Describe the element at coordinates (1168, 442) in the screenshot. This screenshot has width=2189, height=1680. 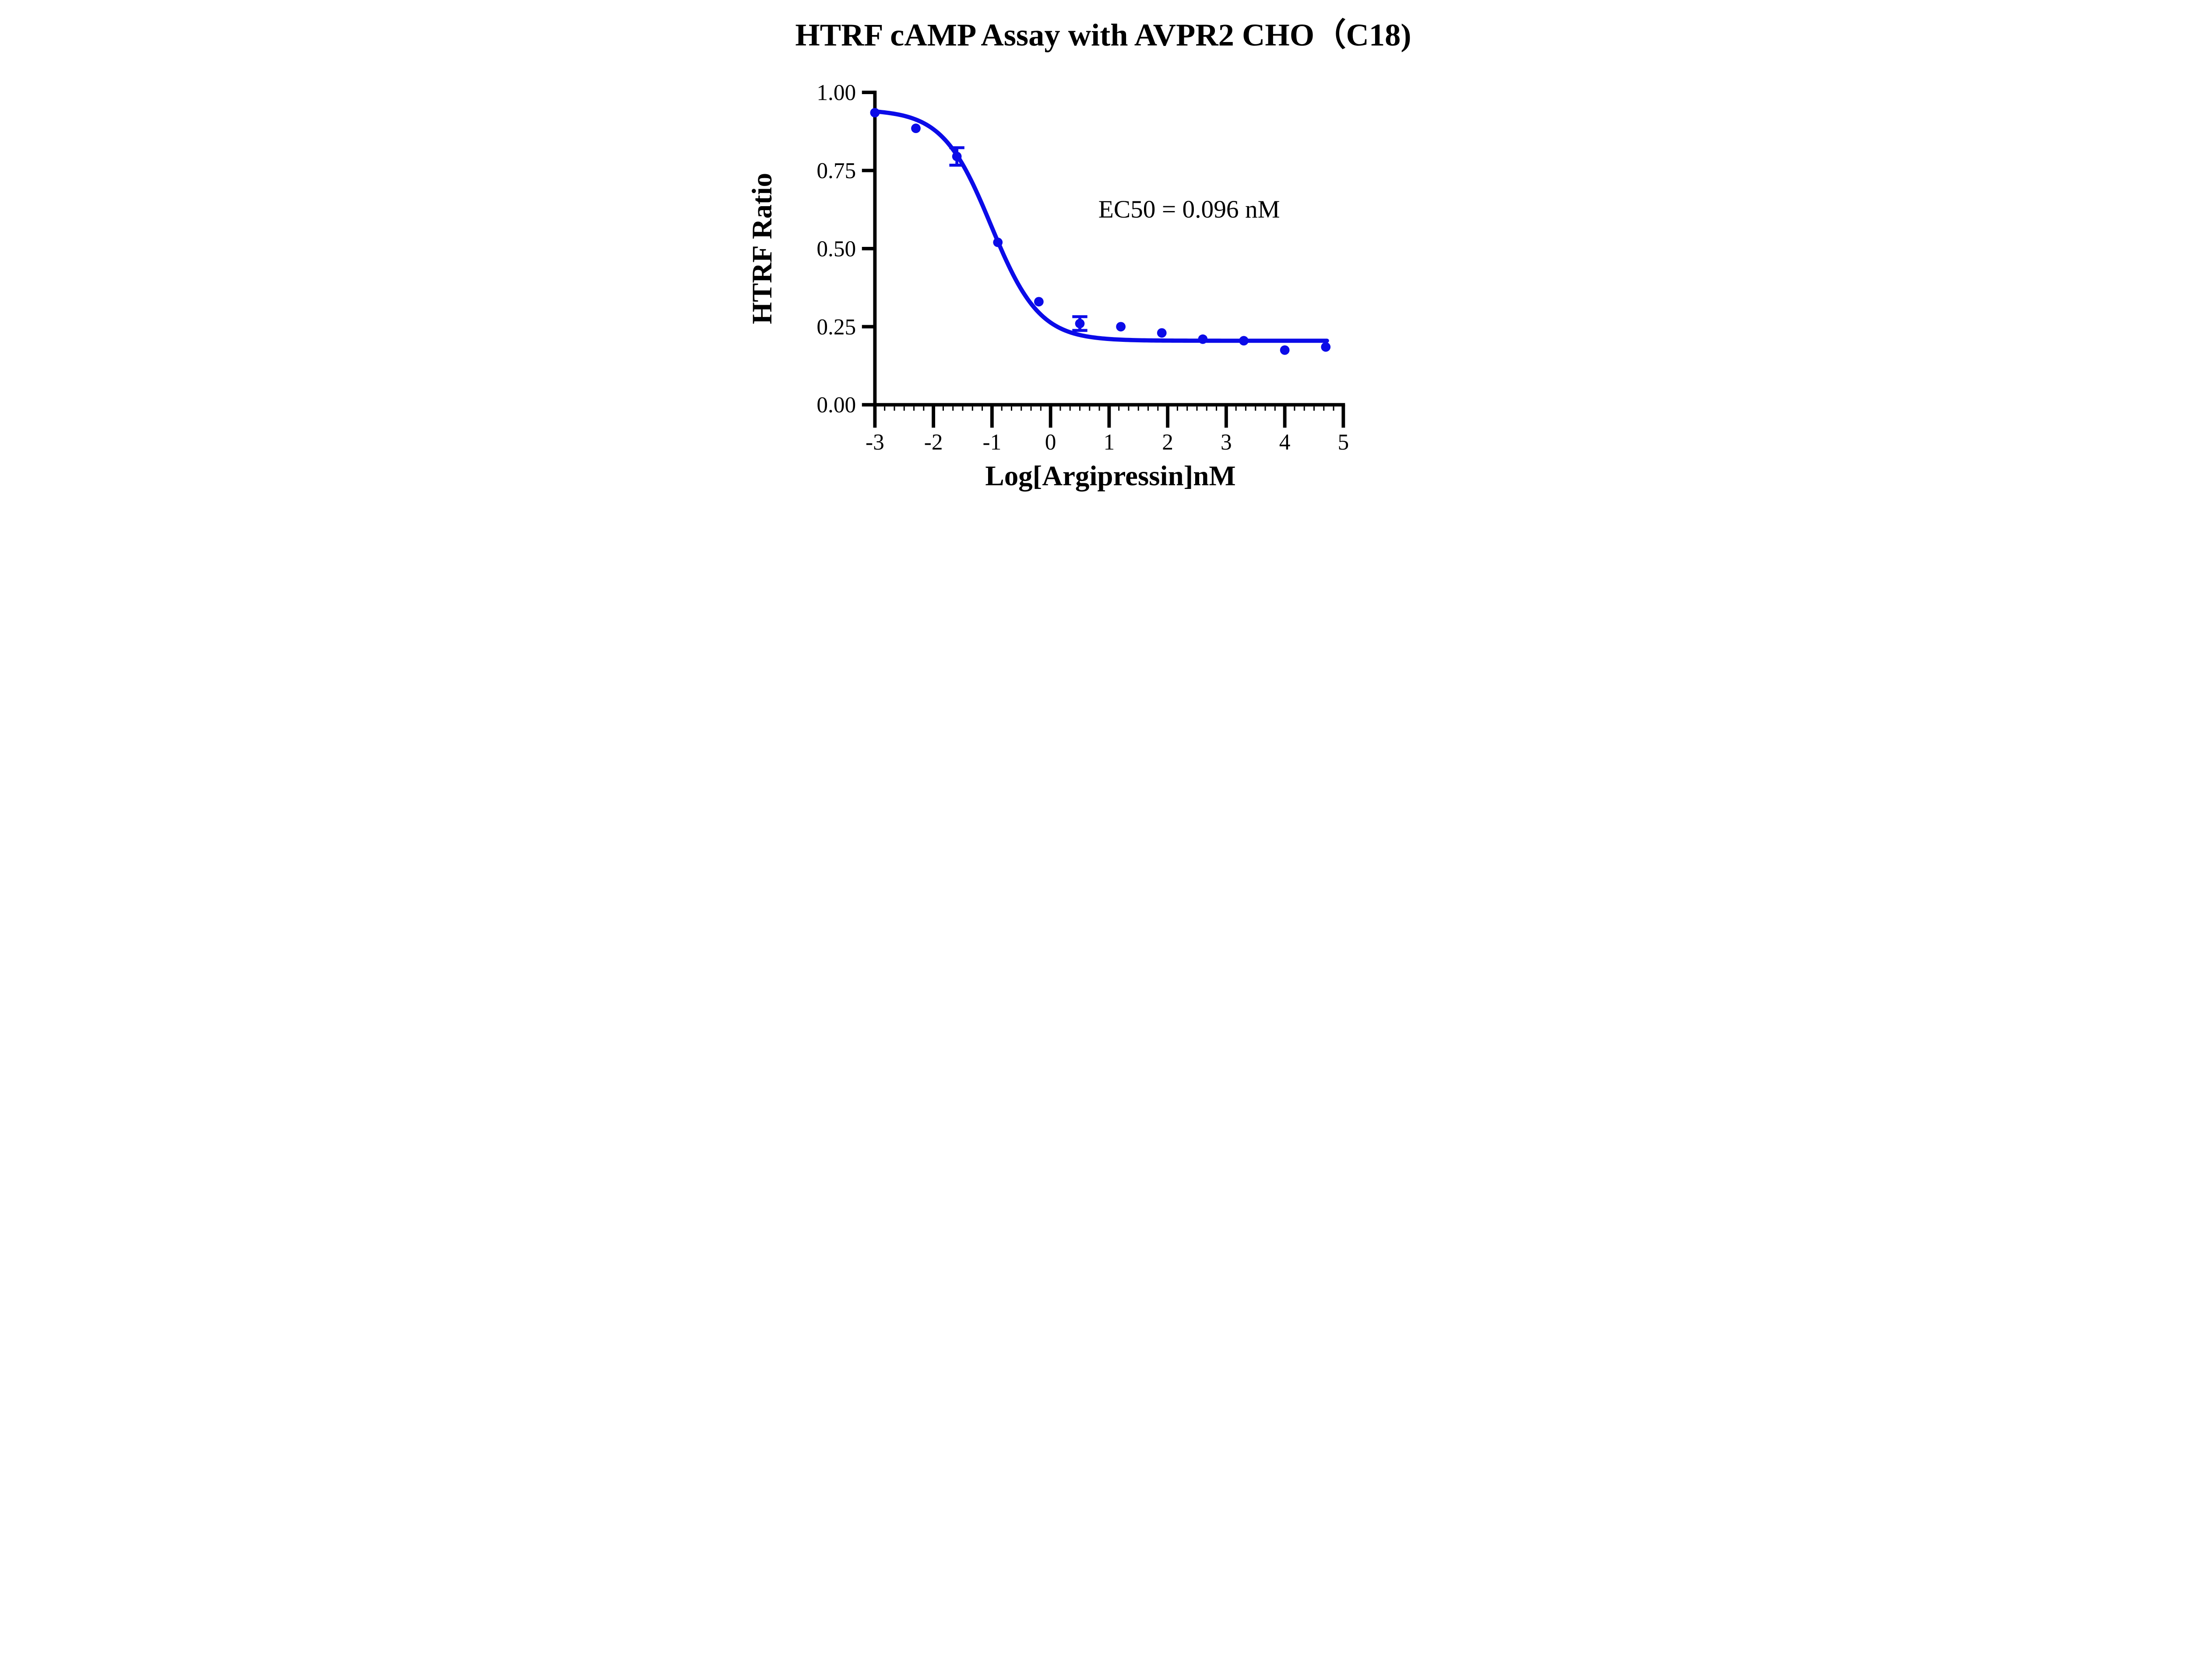
I see `x-tick-label: 2` at that location.